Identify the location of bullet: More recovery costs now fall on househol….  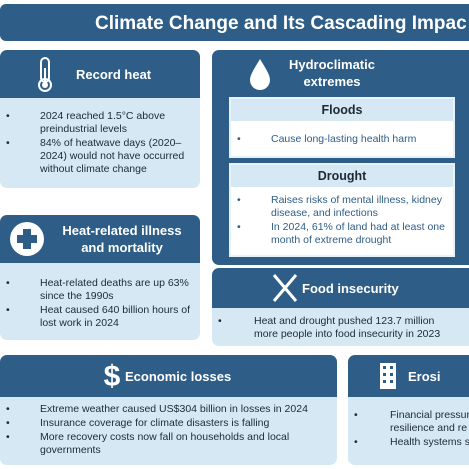
(155, 444).